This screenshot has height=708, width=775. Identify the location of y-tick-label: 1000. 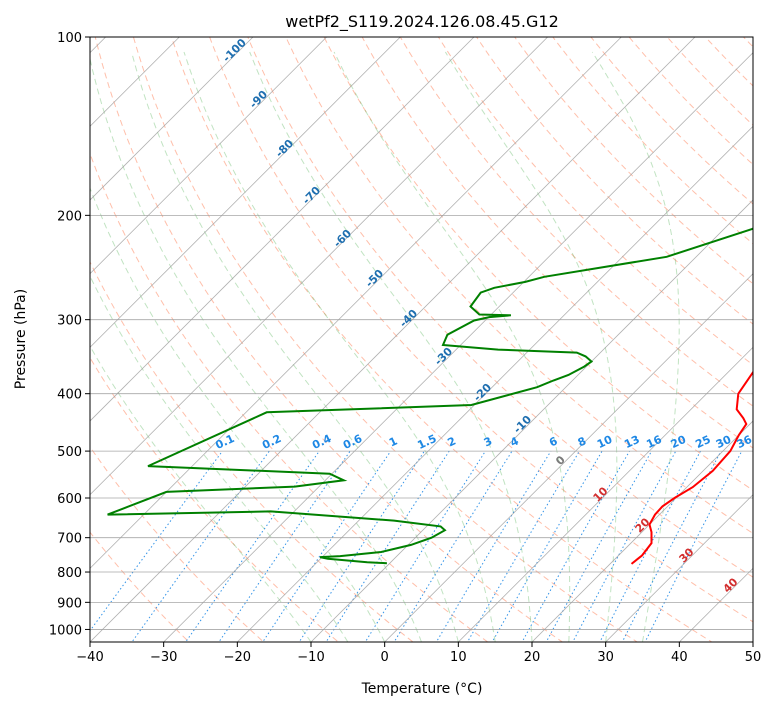
(65, 630).